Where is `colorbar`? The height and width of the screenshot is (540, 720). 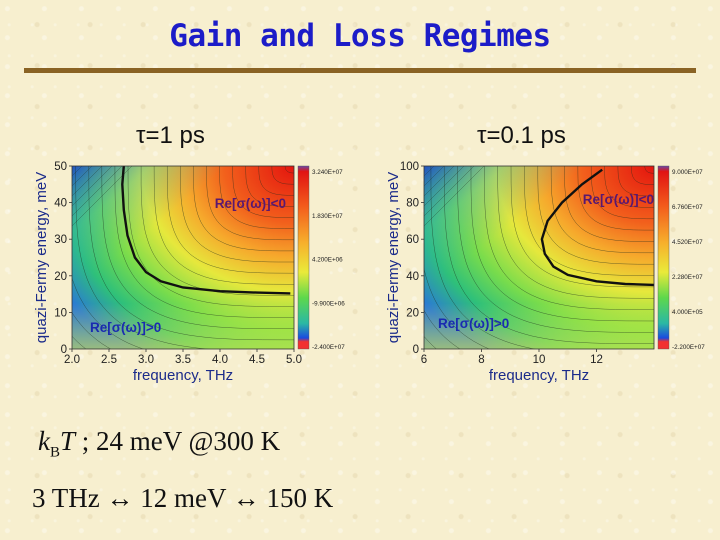
colorbar is located at coordinates (663, 257).